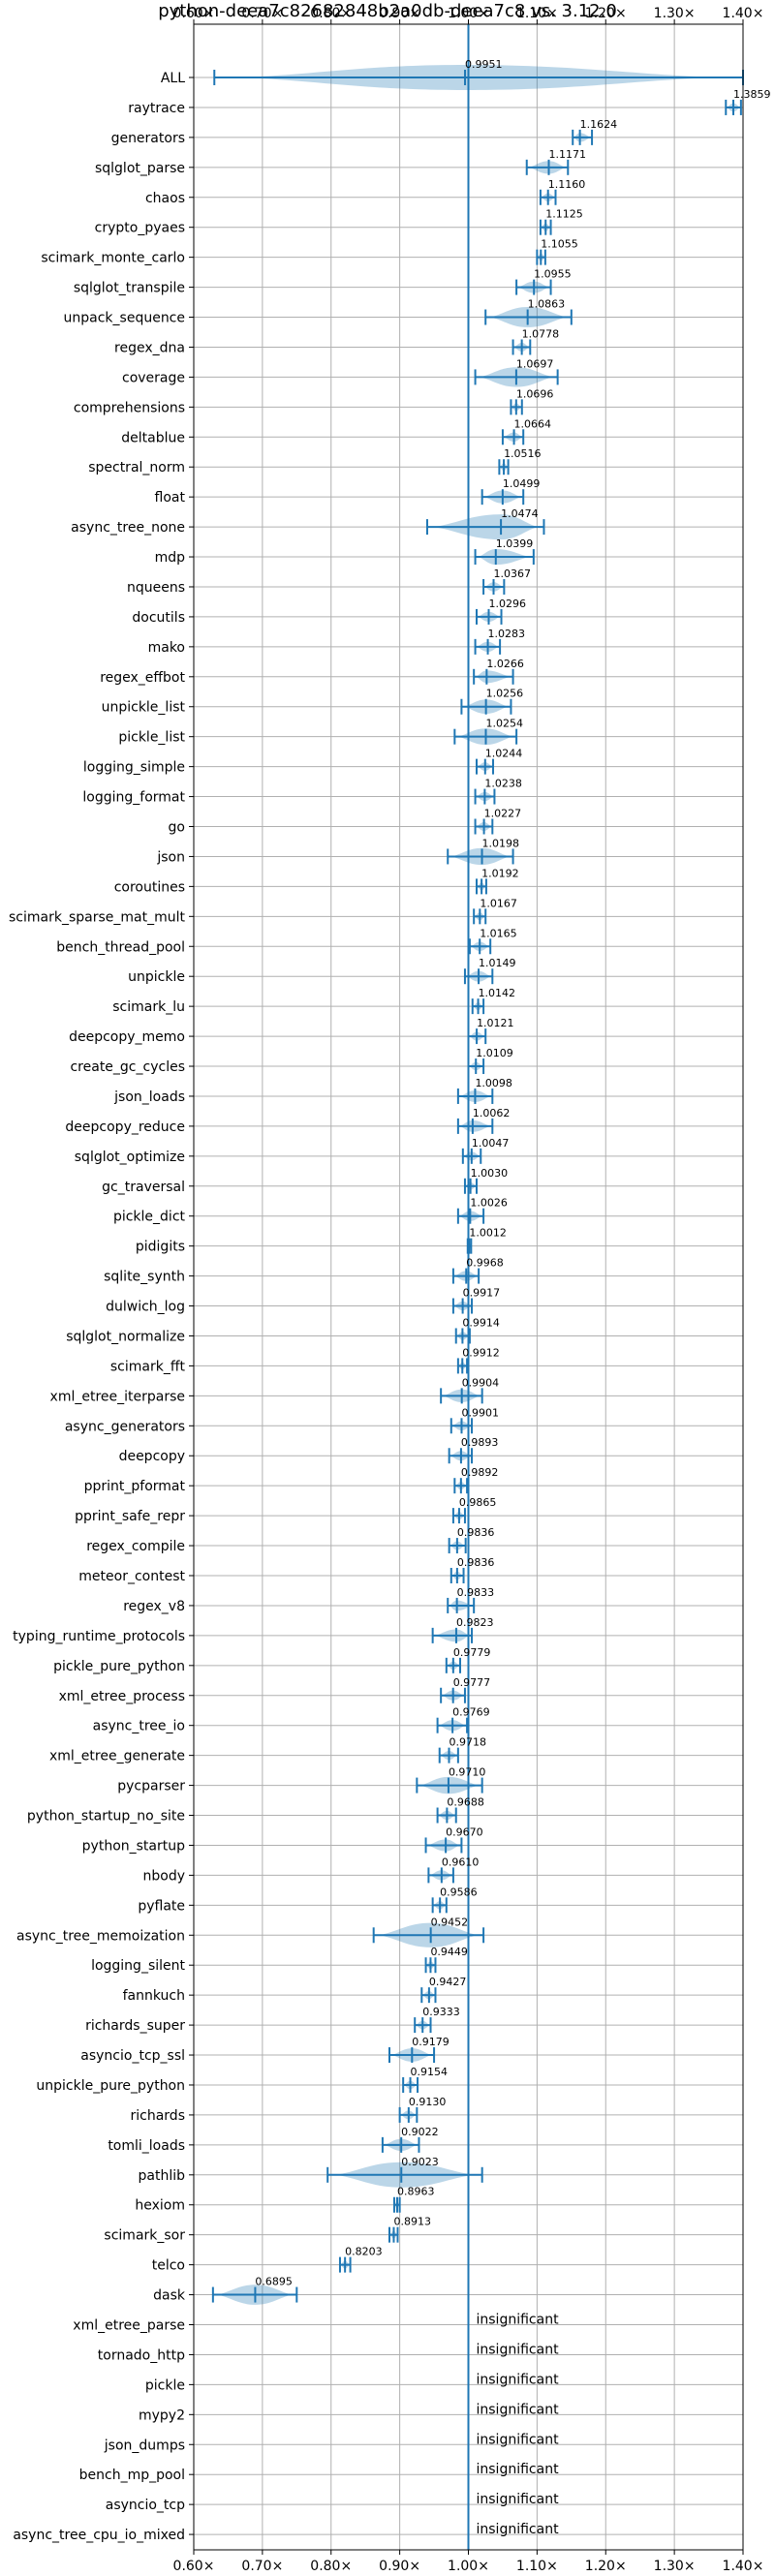 This screenshot has width=775, height=2576. I want to click on value-label: 1.0198, so click(501, 843).